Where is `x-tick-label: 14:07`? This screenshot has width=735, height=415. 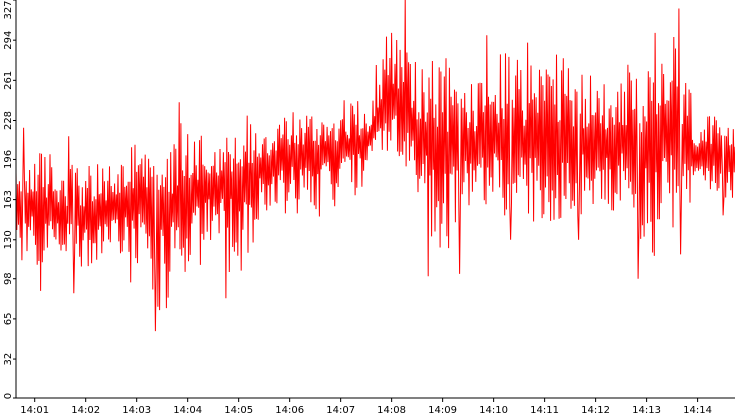
x-tick-label: 14:07 is located at coordinates (340, 410).